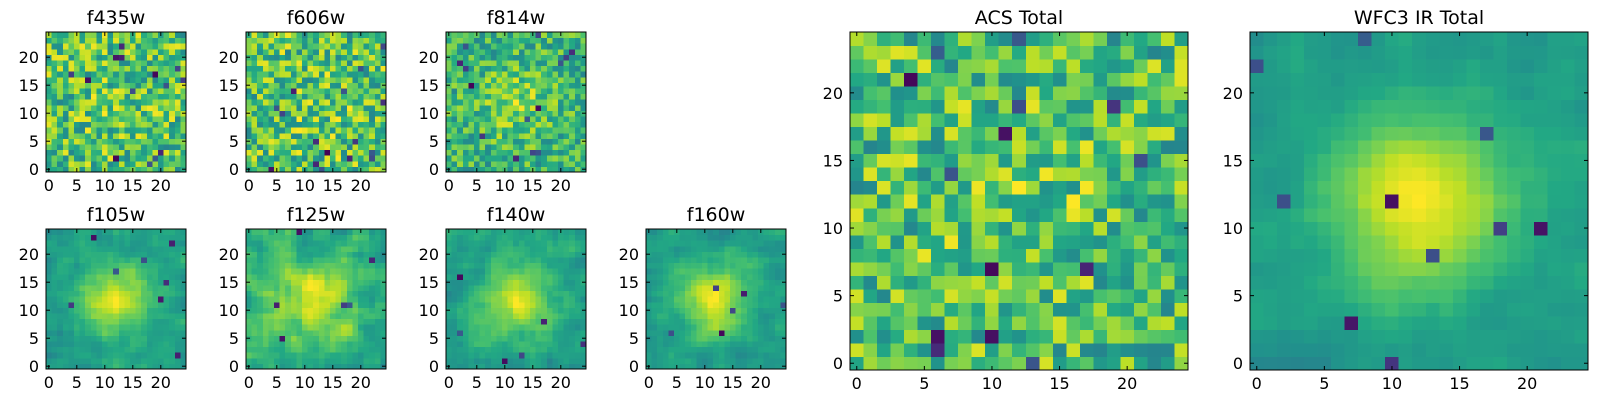 This screenshot has width=1600, height=400. What do you see at coordinates (105, 185) in the screenshot?
I see `x-tick-label: 10` at bounding box center [105, 185].